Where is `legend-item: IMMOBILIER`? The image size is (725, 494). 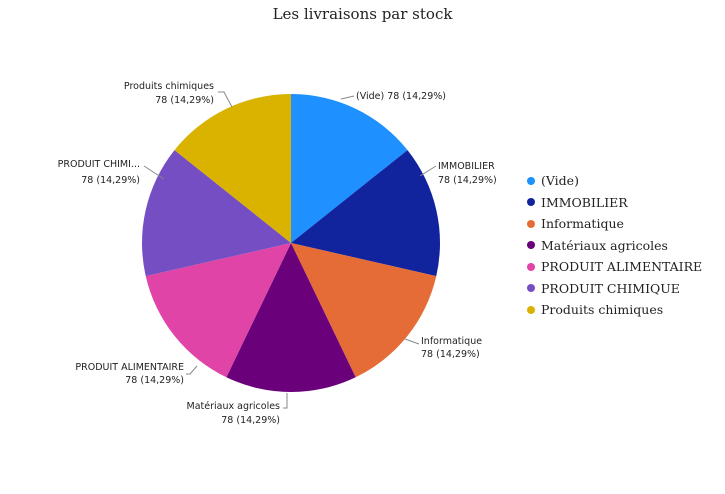 legend-item: IMMOBILIER is located at coordinates (614, 203).